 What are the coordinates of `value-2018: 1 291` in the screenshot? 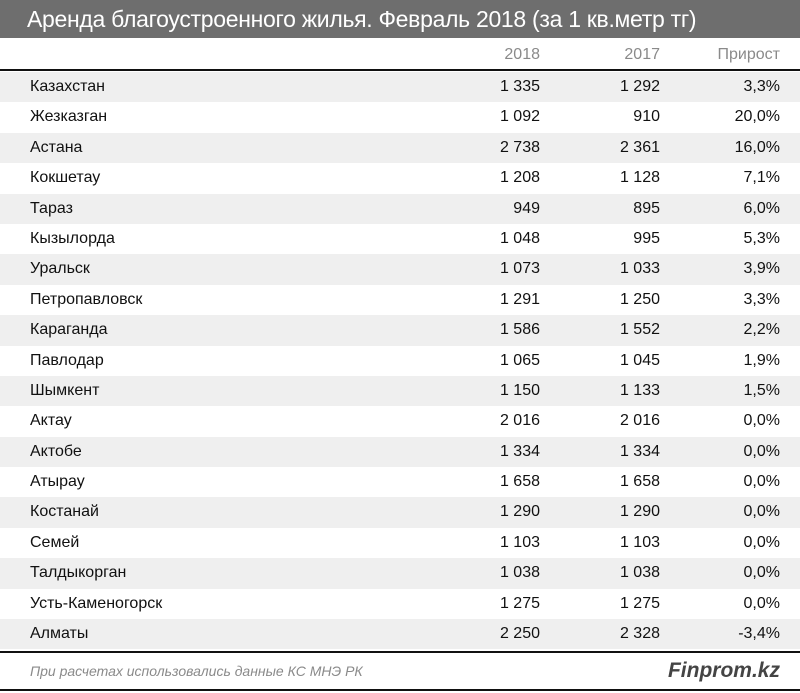 It's located at (519, 299).